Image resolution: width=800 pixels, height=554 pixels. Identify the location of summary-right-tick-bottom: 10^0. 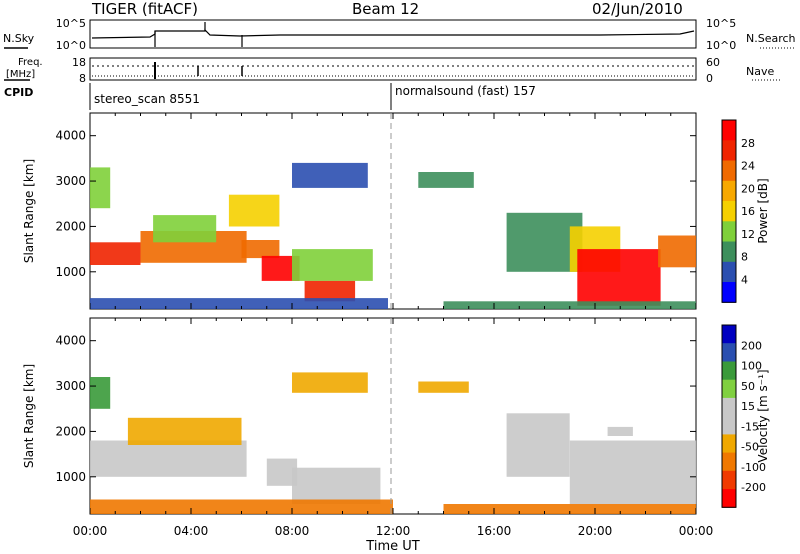
(721, 45).